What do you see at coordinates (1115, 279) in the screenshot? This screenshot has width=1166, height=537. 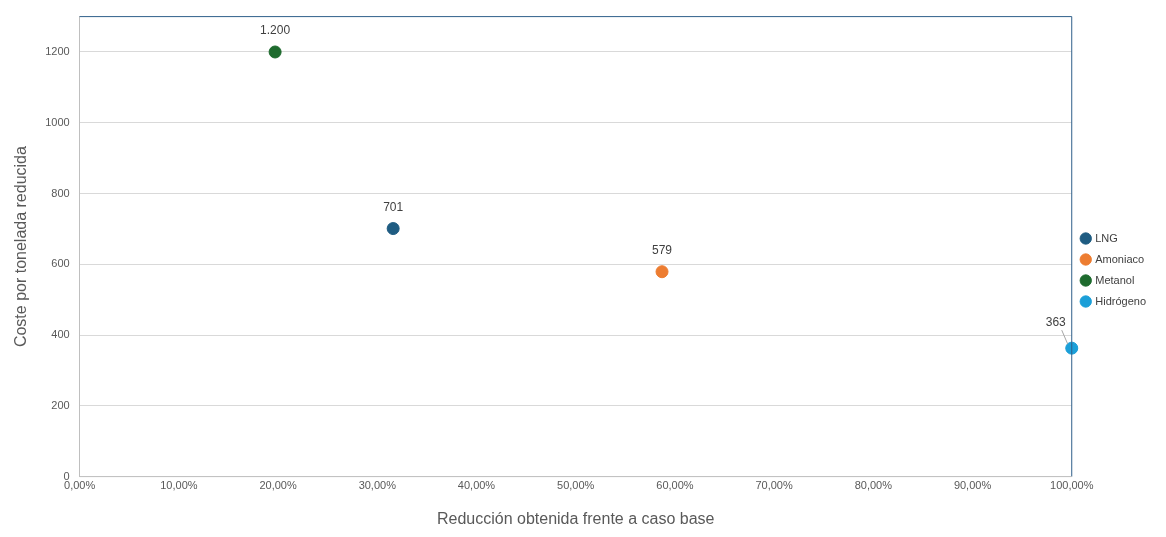 I see `legend-label: Metanol` at bounding box center [1115, 279].